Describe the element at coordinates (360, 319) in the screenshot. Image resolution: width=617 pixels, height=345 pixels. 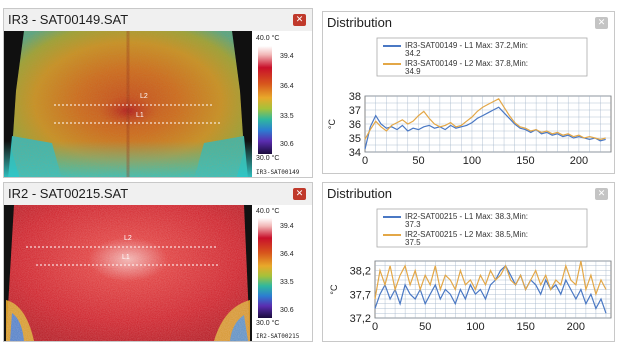
I see `y-tick-label: 37,2` at that location.